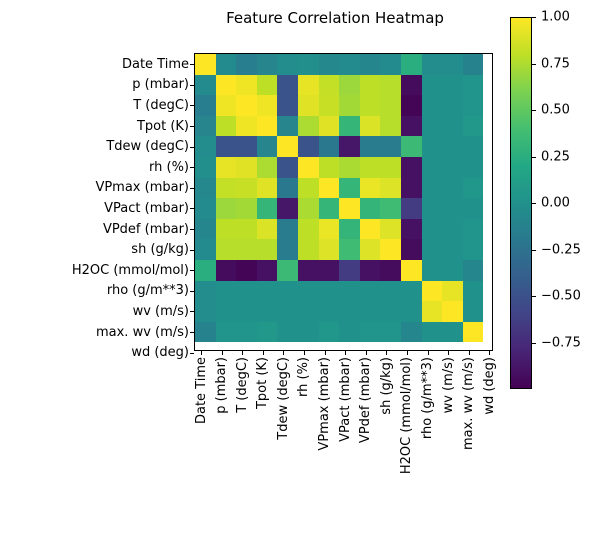  I want to click on colorbar-tick-label: −0.25, so click(561, 249).